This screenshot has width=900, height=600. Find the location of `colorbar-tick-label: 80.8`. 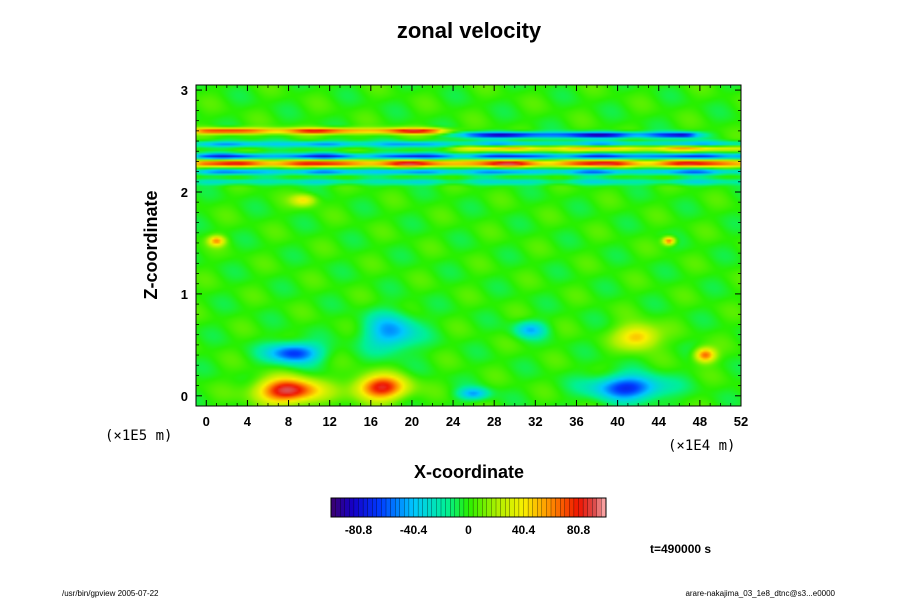

colorbar-tick-label: 80.8 is located at coordinates (579, 530).